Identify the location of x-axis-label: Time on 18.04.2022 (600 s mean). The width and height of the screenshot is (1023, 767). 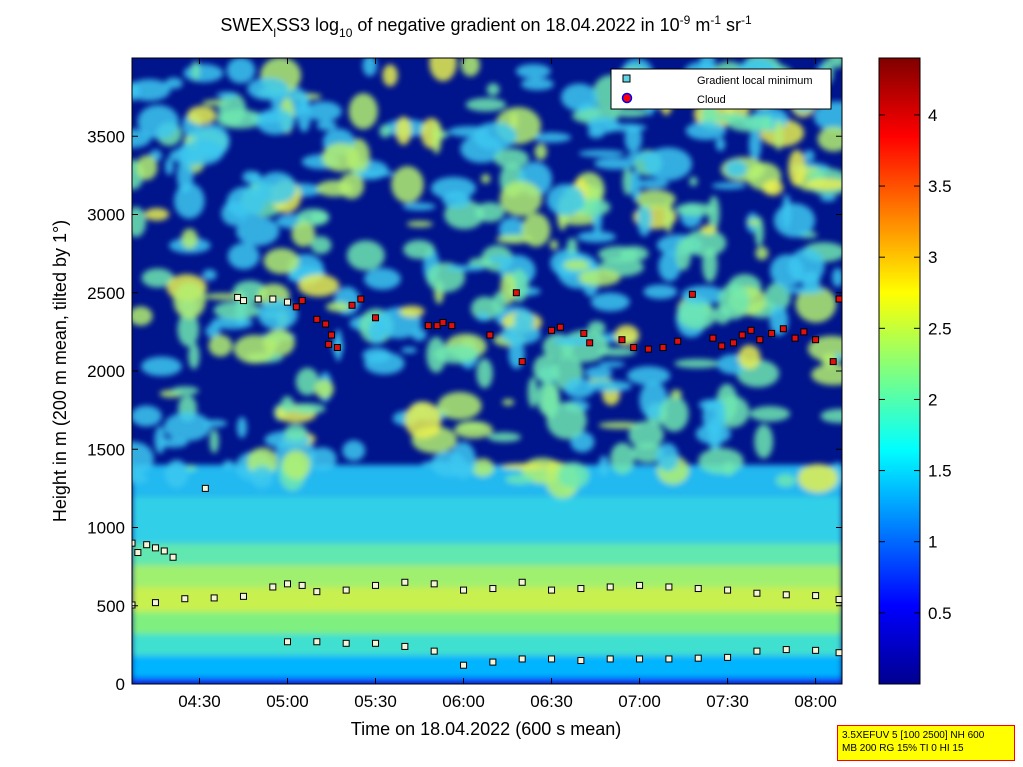
(486, 729).